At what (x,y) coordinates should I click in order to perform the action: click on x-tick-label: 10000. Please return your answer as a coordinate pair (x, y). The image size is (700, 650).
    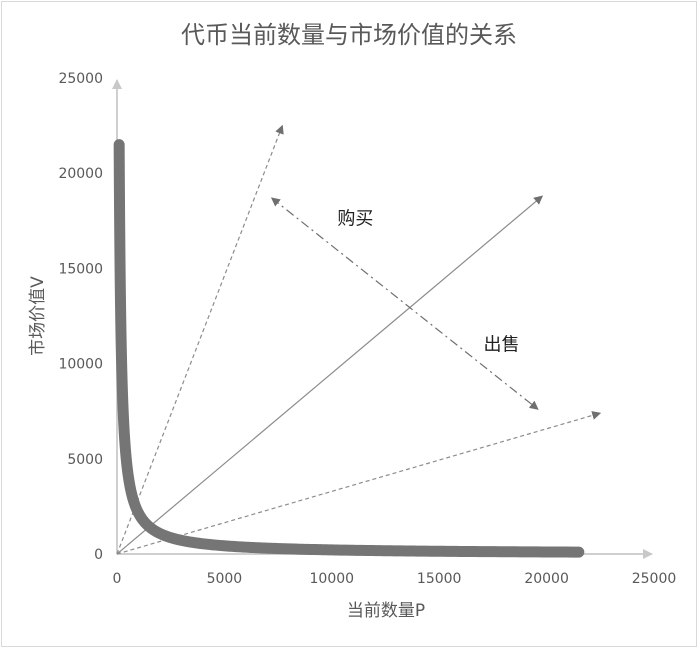
    Looking at the image, I should click on (332, 579).